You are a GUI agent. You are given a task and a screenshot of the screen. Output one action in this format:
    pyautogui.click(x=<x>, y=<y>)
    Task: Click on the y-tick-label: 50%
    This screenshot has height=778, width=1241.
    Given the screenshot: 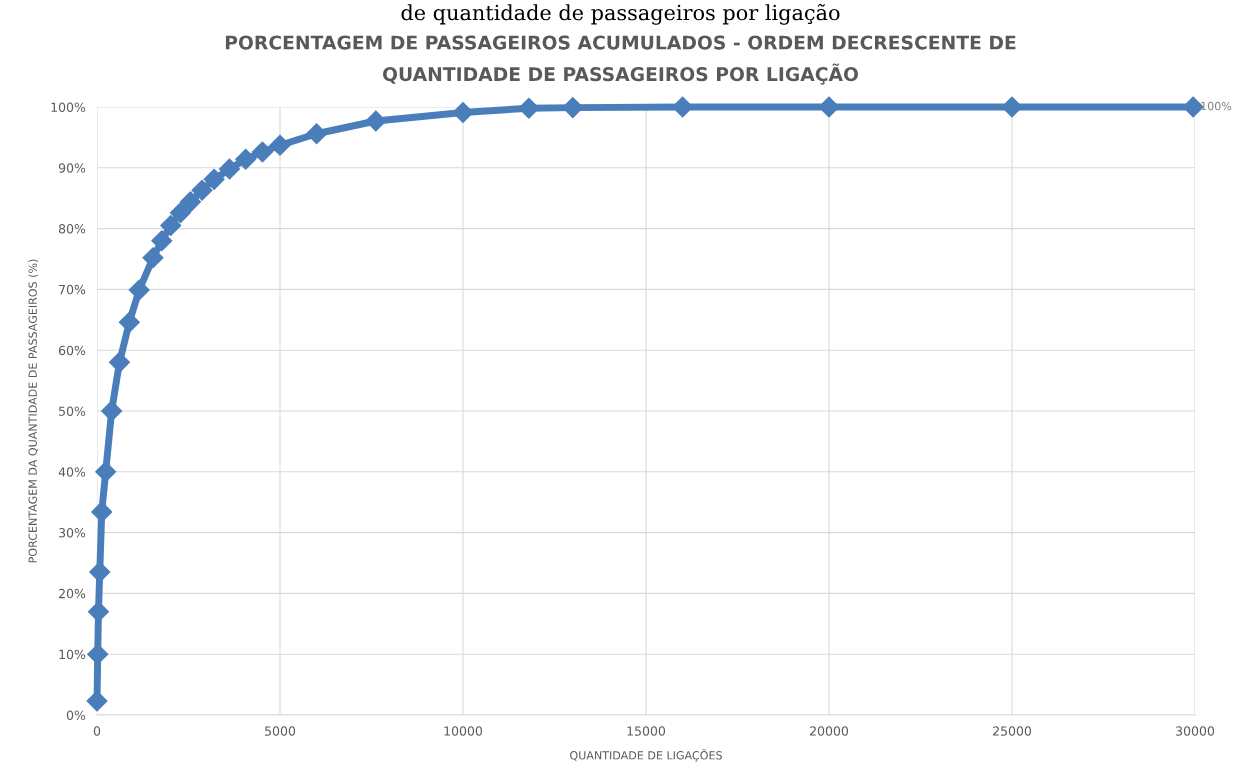 What is the action you would take?
    pyautogui.click(x=72, y=411)
    